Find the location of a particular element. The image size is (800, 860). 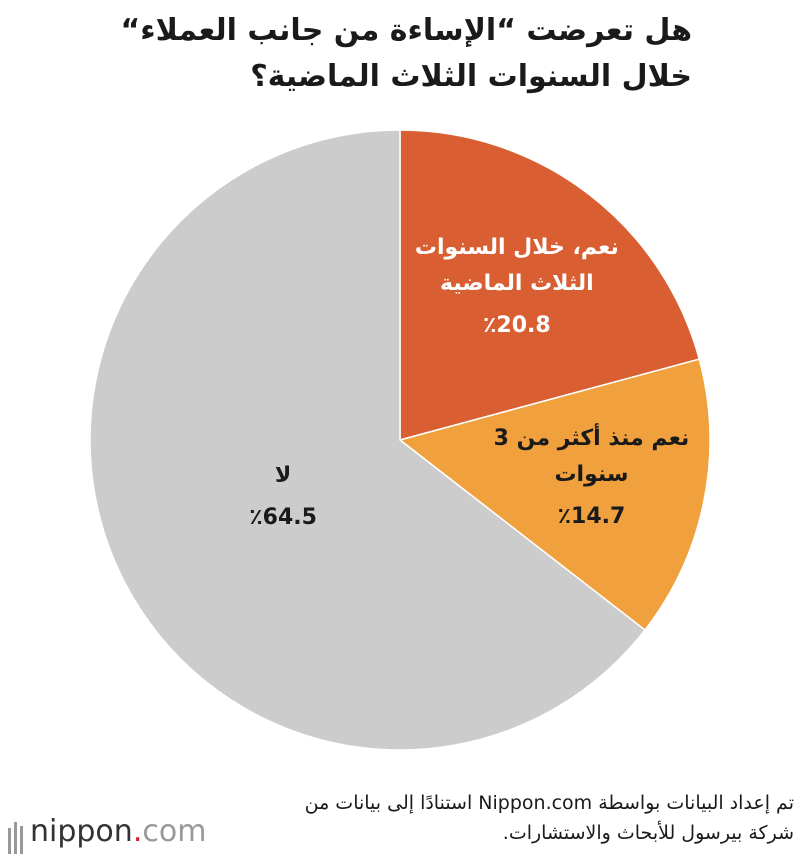

value-label: ٪64.5 is located at coordinates (283, 518).